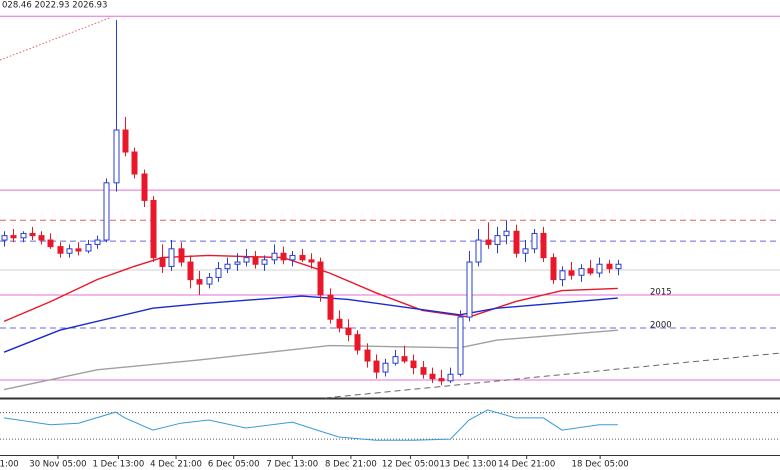 The height and width of the screenshot is (470, 780). Describe the element at coordinates (9, 465) in the screenshot. I see `x-tick-label: 29 Nov 21:00` at that location.